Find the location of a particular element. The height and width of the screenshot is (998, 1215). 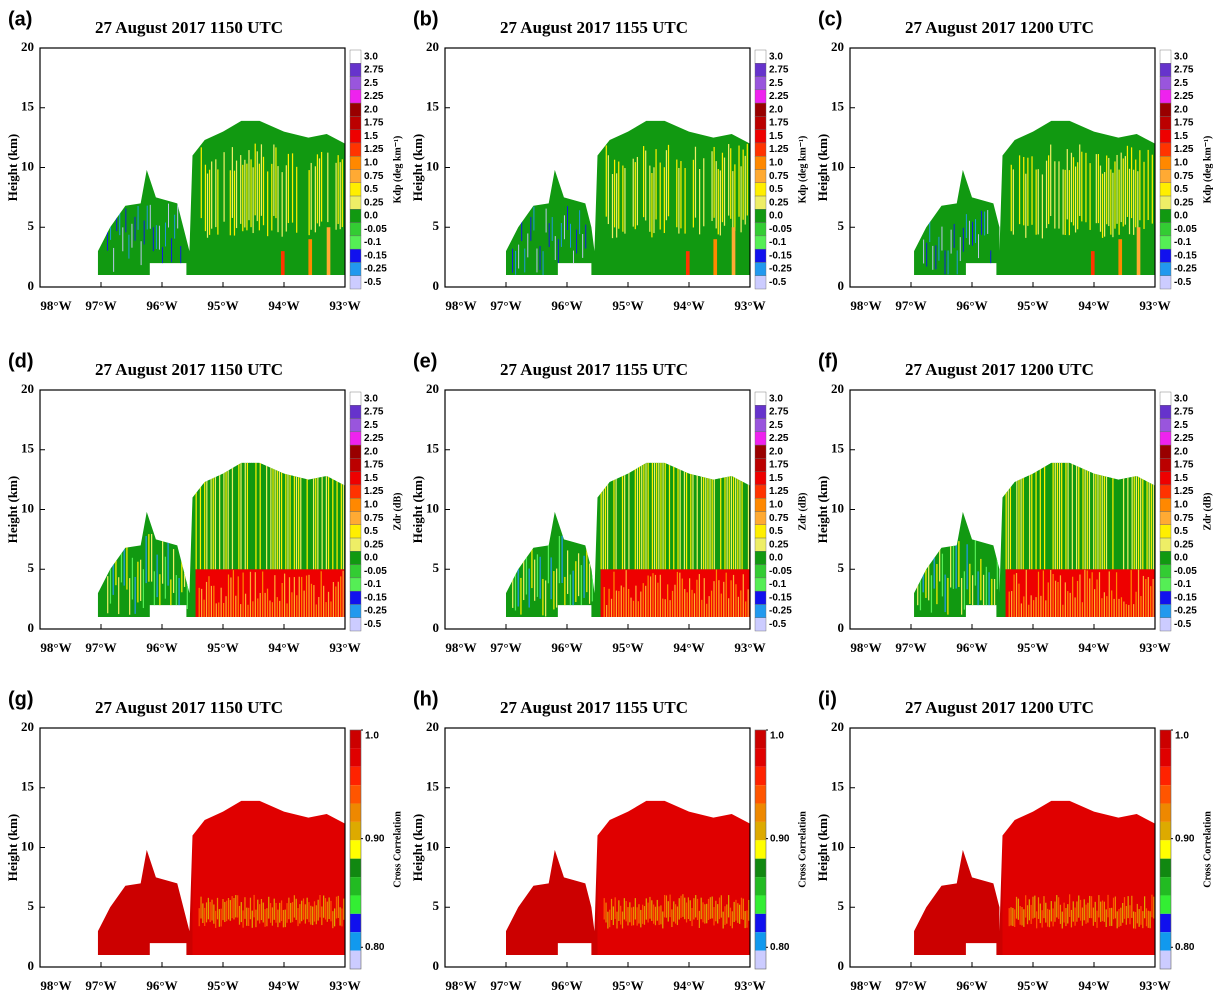

panel-title: 27 August 2017 1200 UTC is located at coordinates (999, 369).